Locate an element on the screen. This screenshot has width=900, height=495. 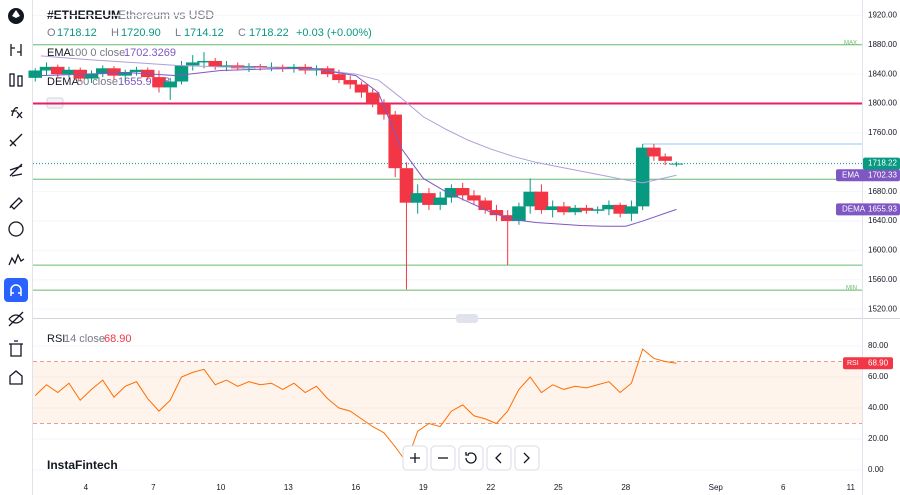
x-tick-label: 22 is located at coordinates (490, 487).